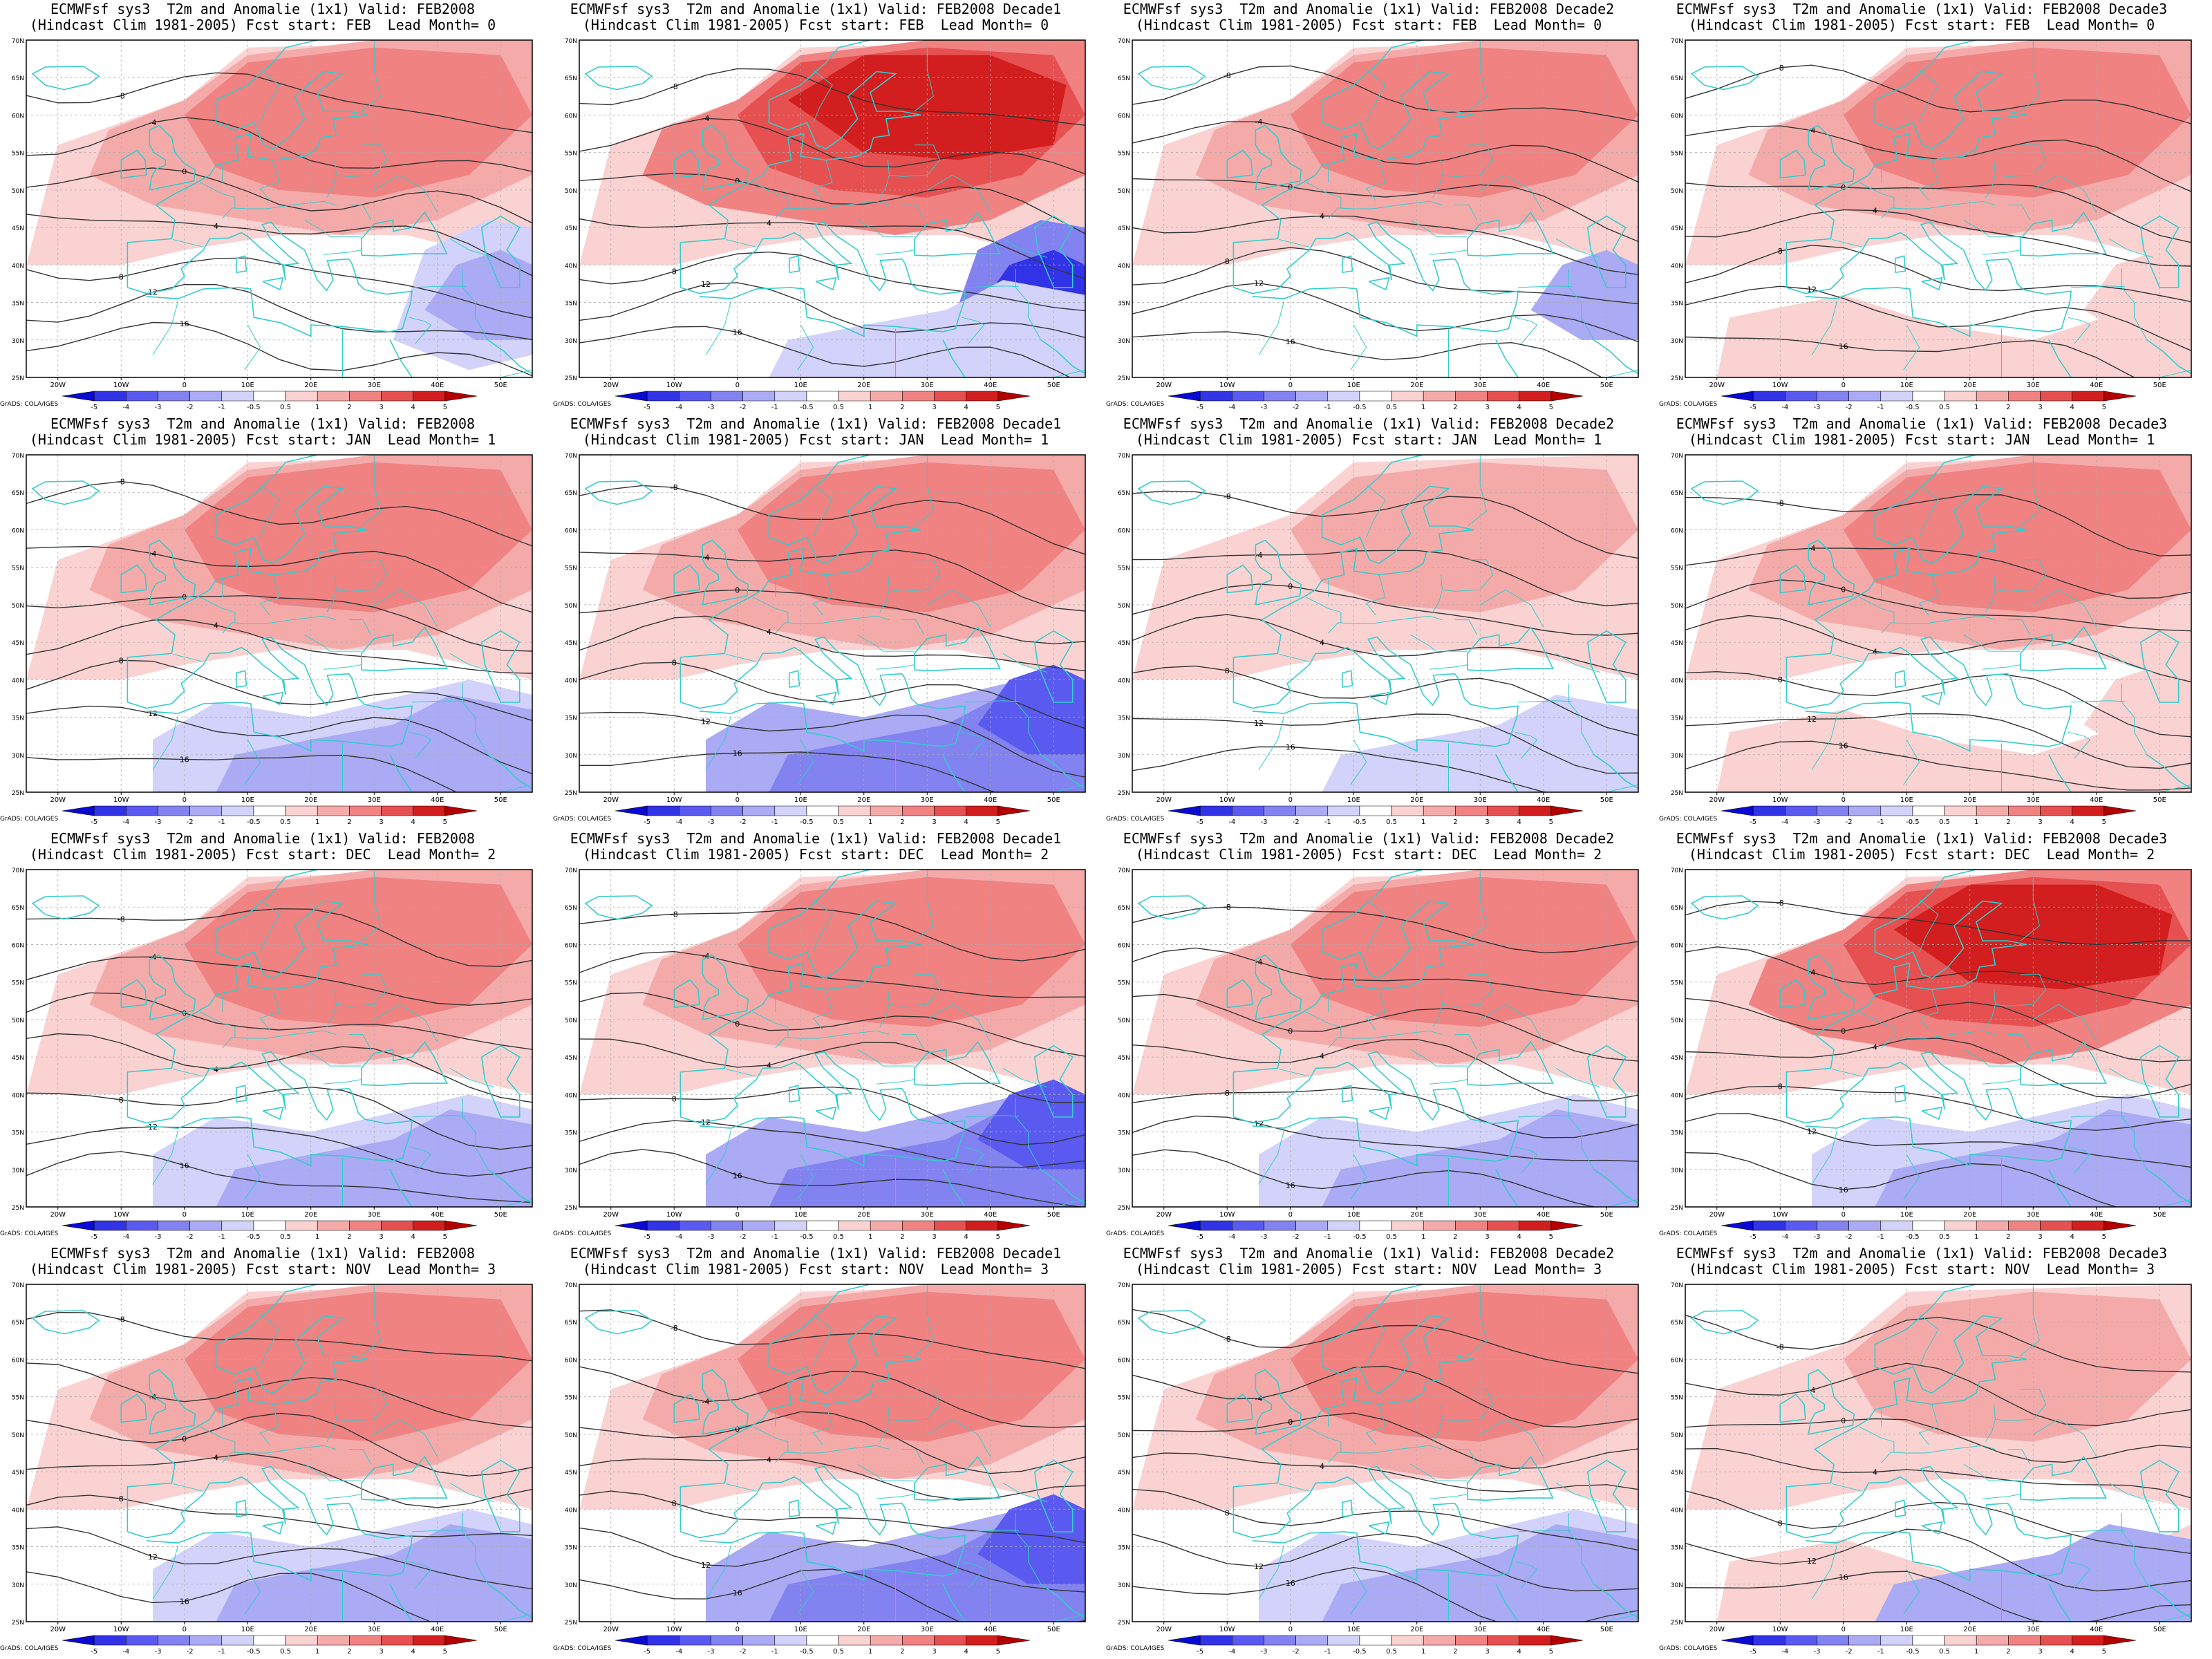 The height and width of the screenshot is (1659, 2212). What do you see at coordinates (1677, 1021) in the screenshot?
I see `y-tick-label: 50N` at bounding box center [1677, 1021].